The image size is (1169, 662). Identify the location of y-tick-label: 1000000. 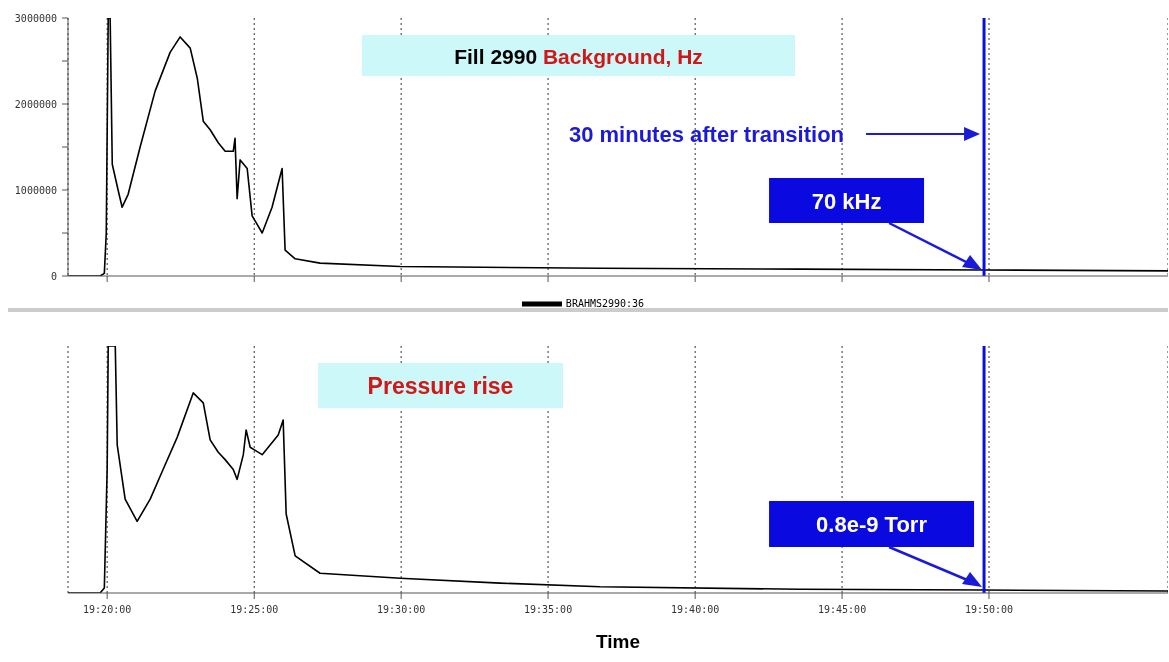
(35, 190).